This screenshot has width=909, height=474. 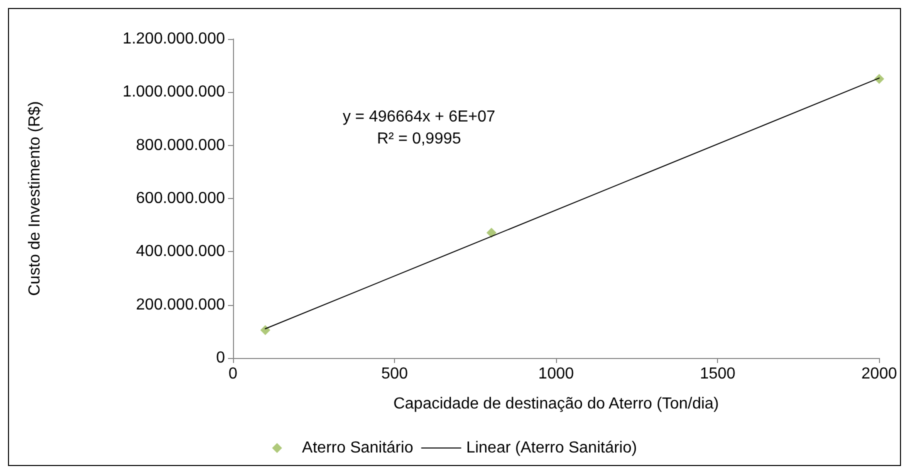 What do you see at coordinates (718, 374) in the screenshot?
I see `x-tick-label: 1500` at bounding box center [718, 374].